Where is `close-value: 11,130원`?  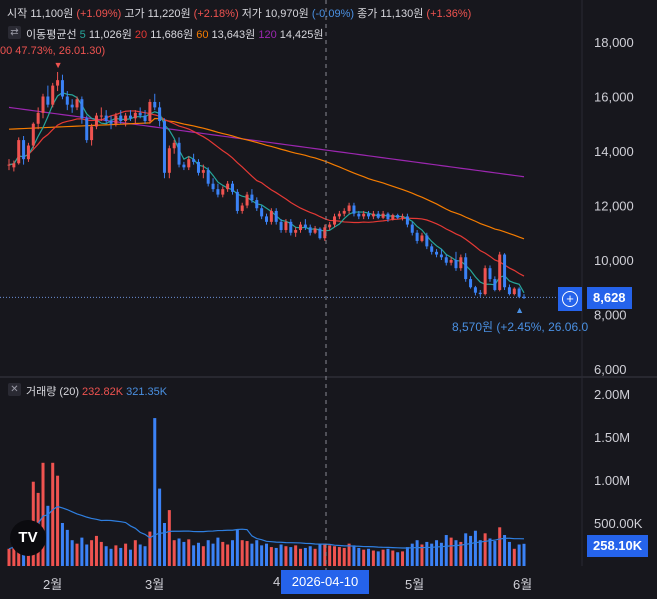 close-value: 11,130원 is located at coordinates (402, 14).